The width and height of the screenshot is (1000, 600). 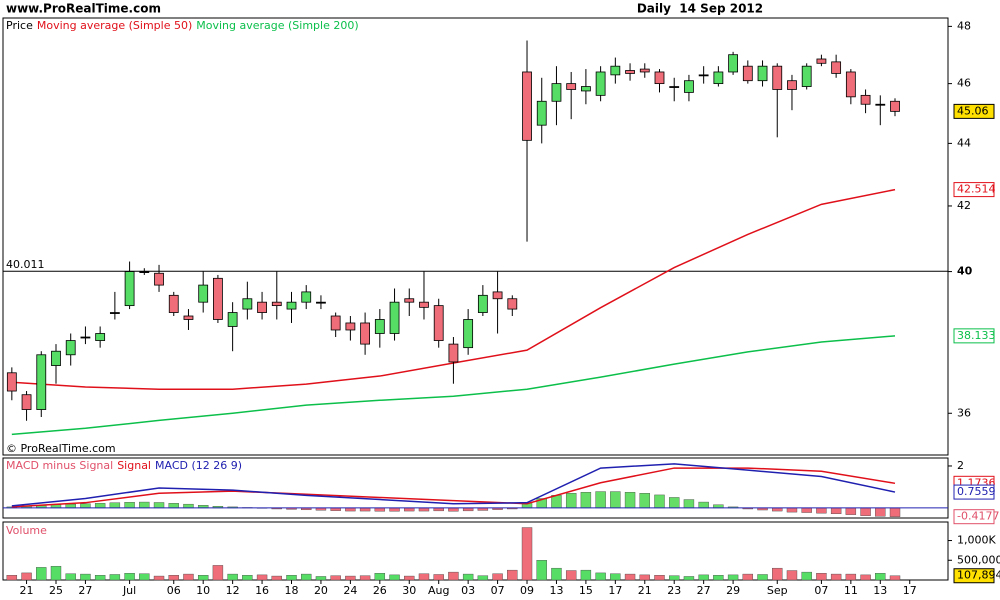 What do you see at coordinates (438, 590) in the screenshot?
I see `x-tick-label: Aug` at bounding box center [438, 590].